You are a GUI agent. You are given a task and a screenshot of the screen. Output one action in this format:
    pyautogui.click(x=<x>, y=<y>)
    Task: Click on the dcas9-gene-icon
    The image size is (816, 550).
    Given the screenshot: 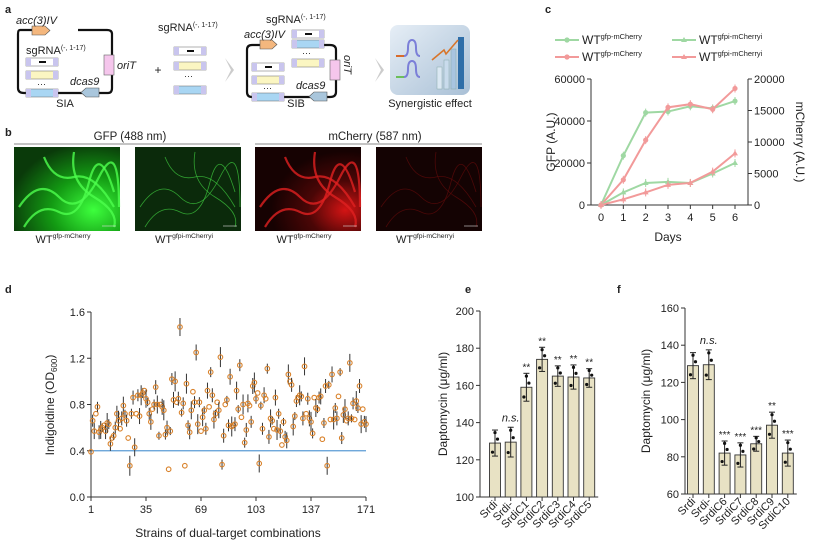 What is the action you would take?
    pyautogui.click(x=90, y=92)
    